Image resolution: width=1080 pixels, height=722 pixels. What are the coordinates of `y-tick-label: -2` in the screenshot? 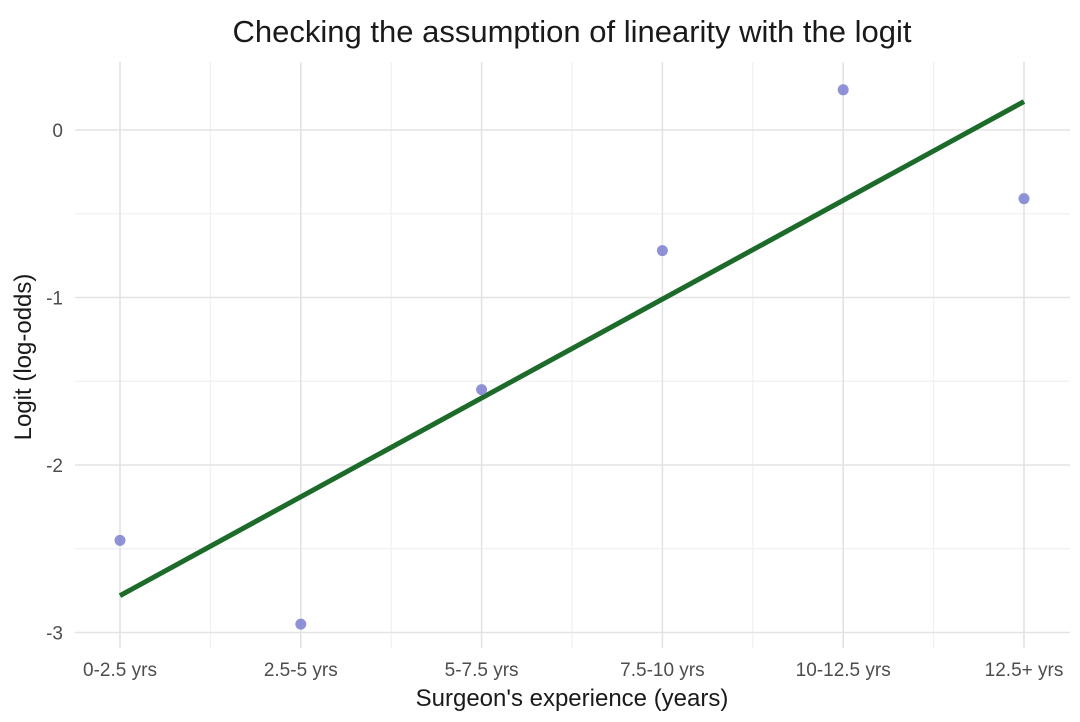 It's located at (54, 466).